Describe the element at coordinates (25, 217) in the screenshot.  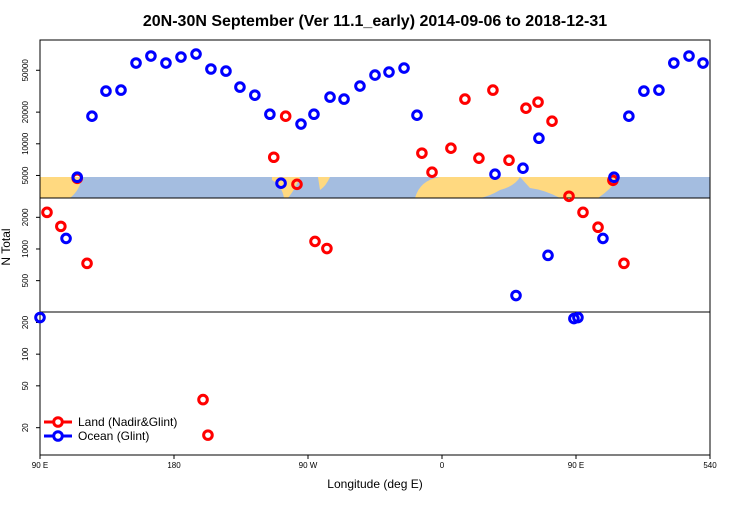
I see `y-tick-label: 2000` at that location.